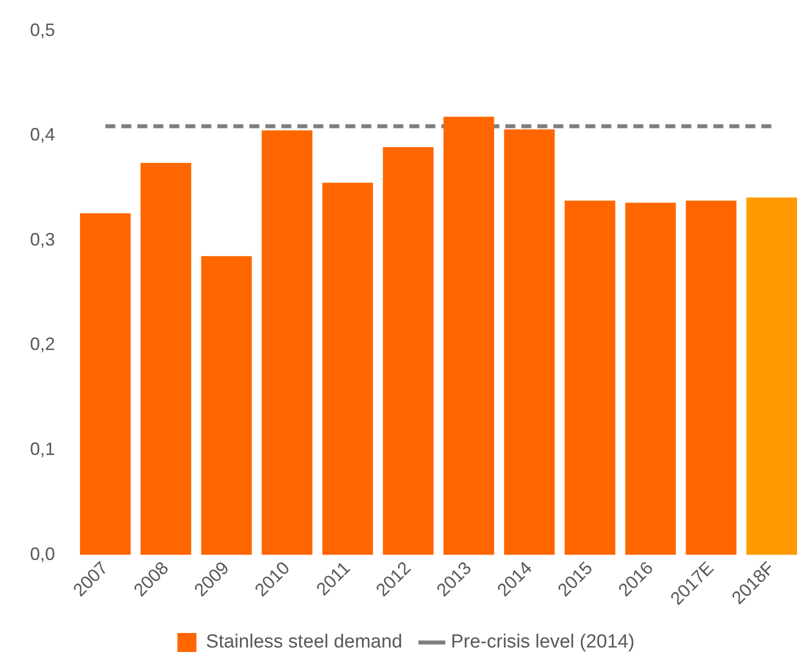 This screenshot has height=667, width=812. I want to click on y-tick-label: 0,5, so click(43, 30).